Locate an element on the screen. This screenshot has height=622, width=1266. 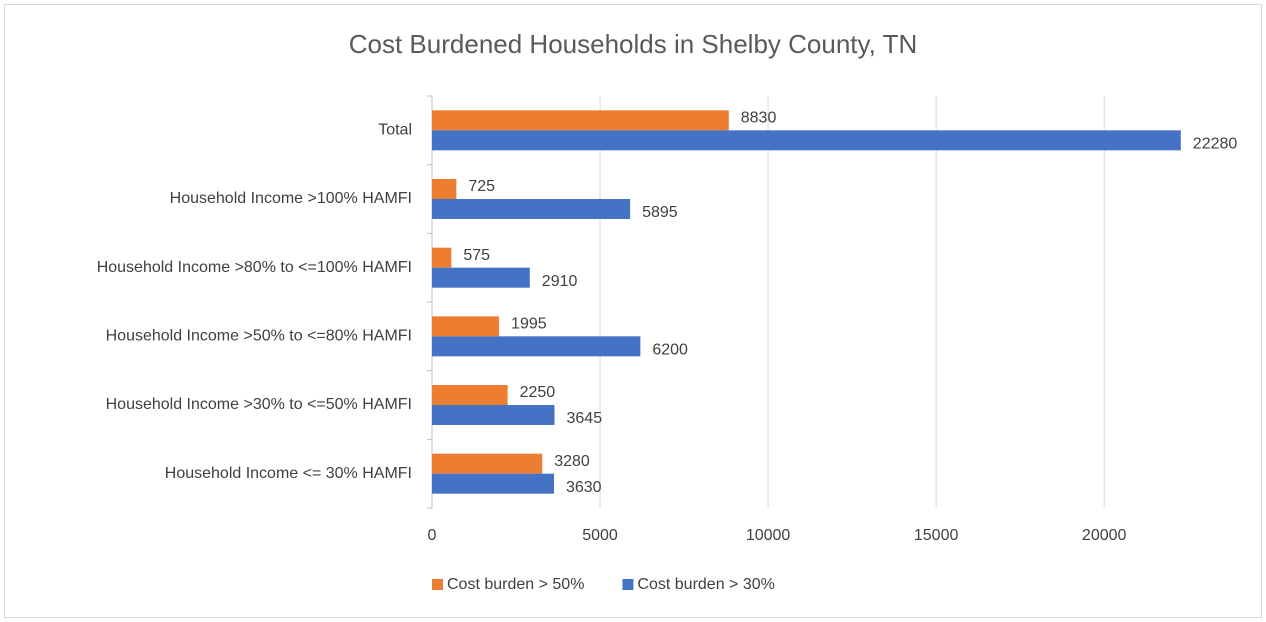
data-label: 6200 is located at coordinates (670, 350).